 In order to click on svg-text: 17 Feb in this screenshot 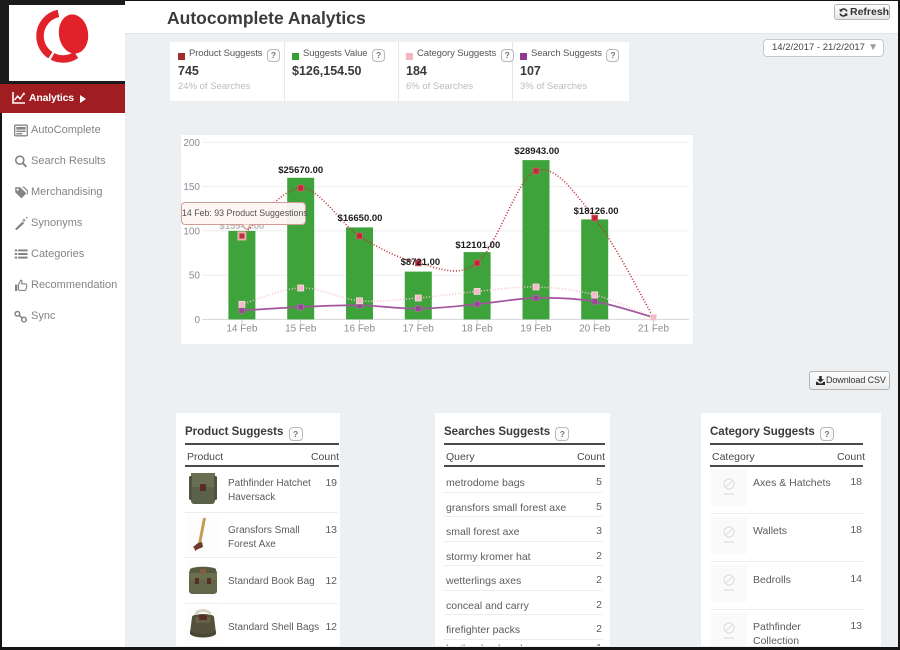, I will do `click(419, 329)`.